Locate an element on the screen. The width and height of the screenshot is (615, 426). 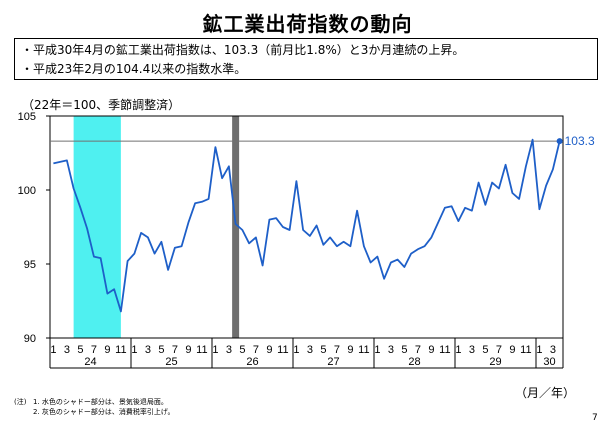
summary-line: ・平成23年2月の104.4以来の指数水準。 is located at coordinates (134, 69).